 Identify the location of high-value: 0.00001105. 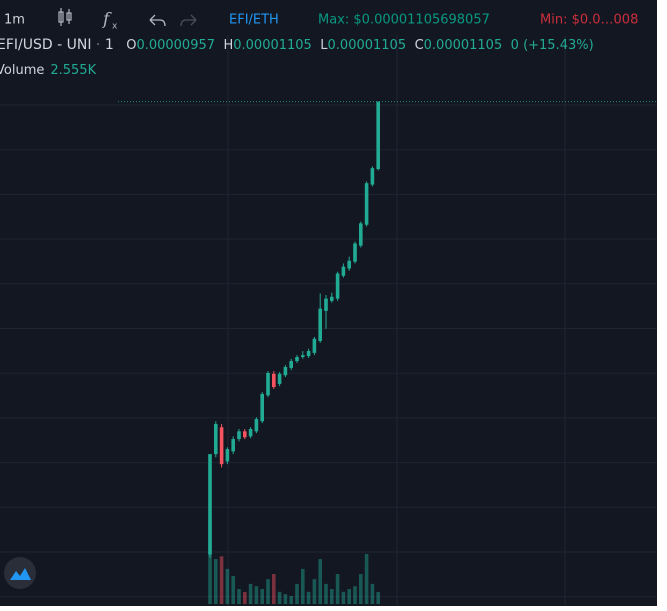
(272, 45).